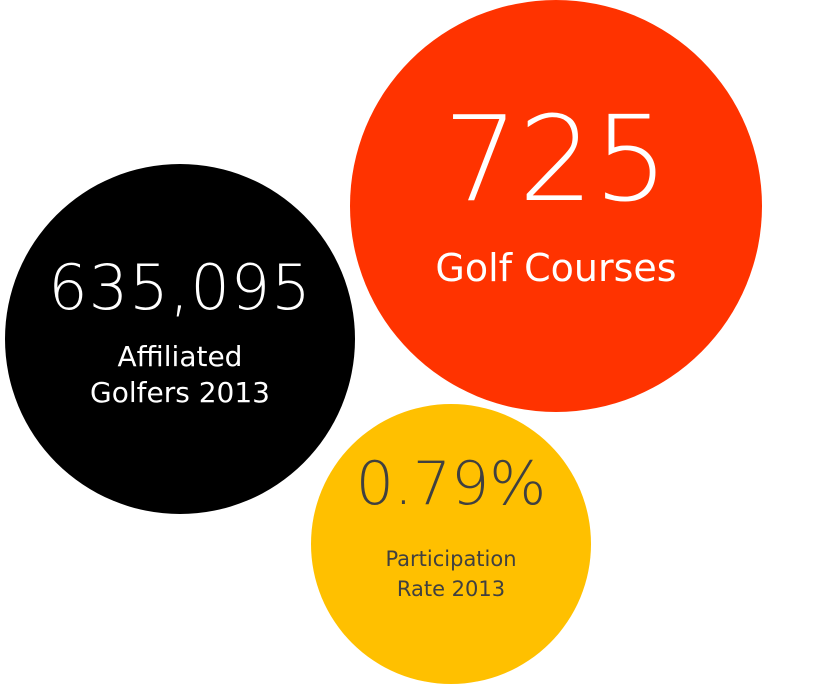  What do you see at coordinates (451, 573) in the screenshot?
I see `participation-rate-label: Participation Rate 2013` at bounding box center [451, 573].